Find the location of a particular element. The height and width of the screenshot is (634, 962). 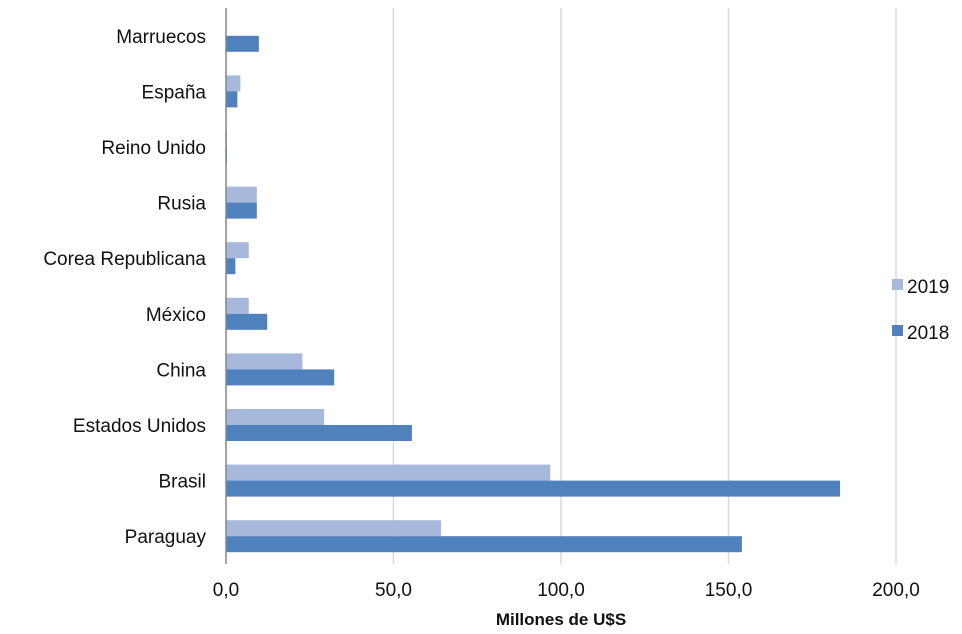

x-tick-label: 50,0 is located at coordinates (393, 590).